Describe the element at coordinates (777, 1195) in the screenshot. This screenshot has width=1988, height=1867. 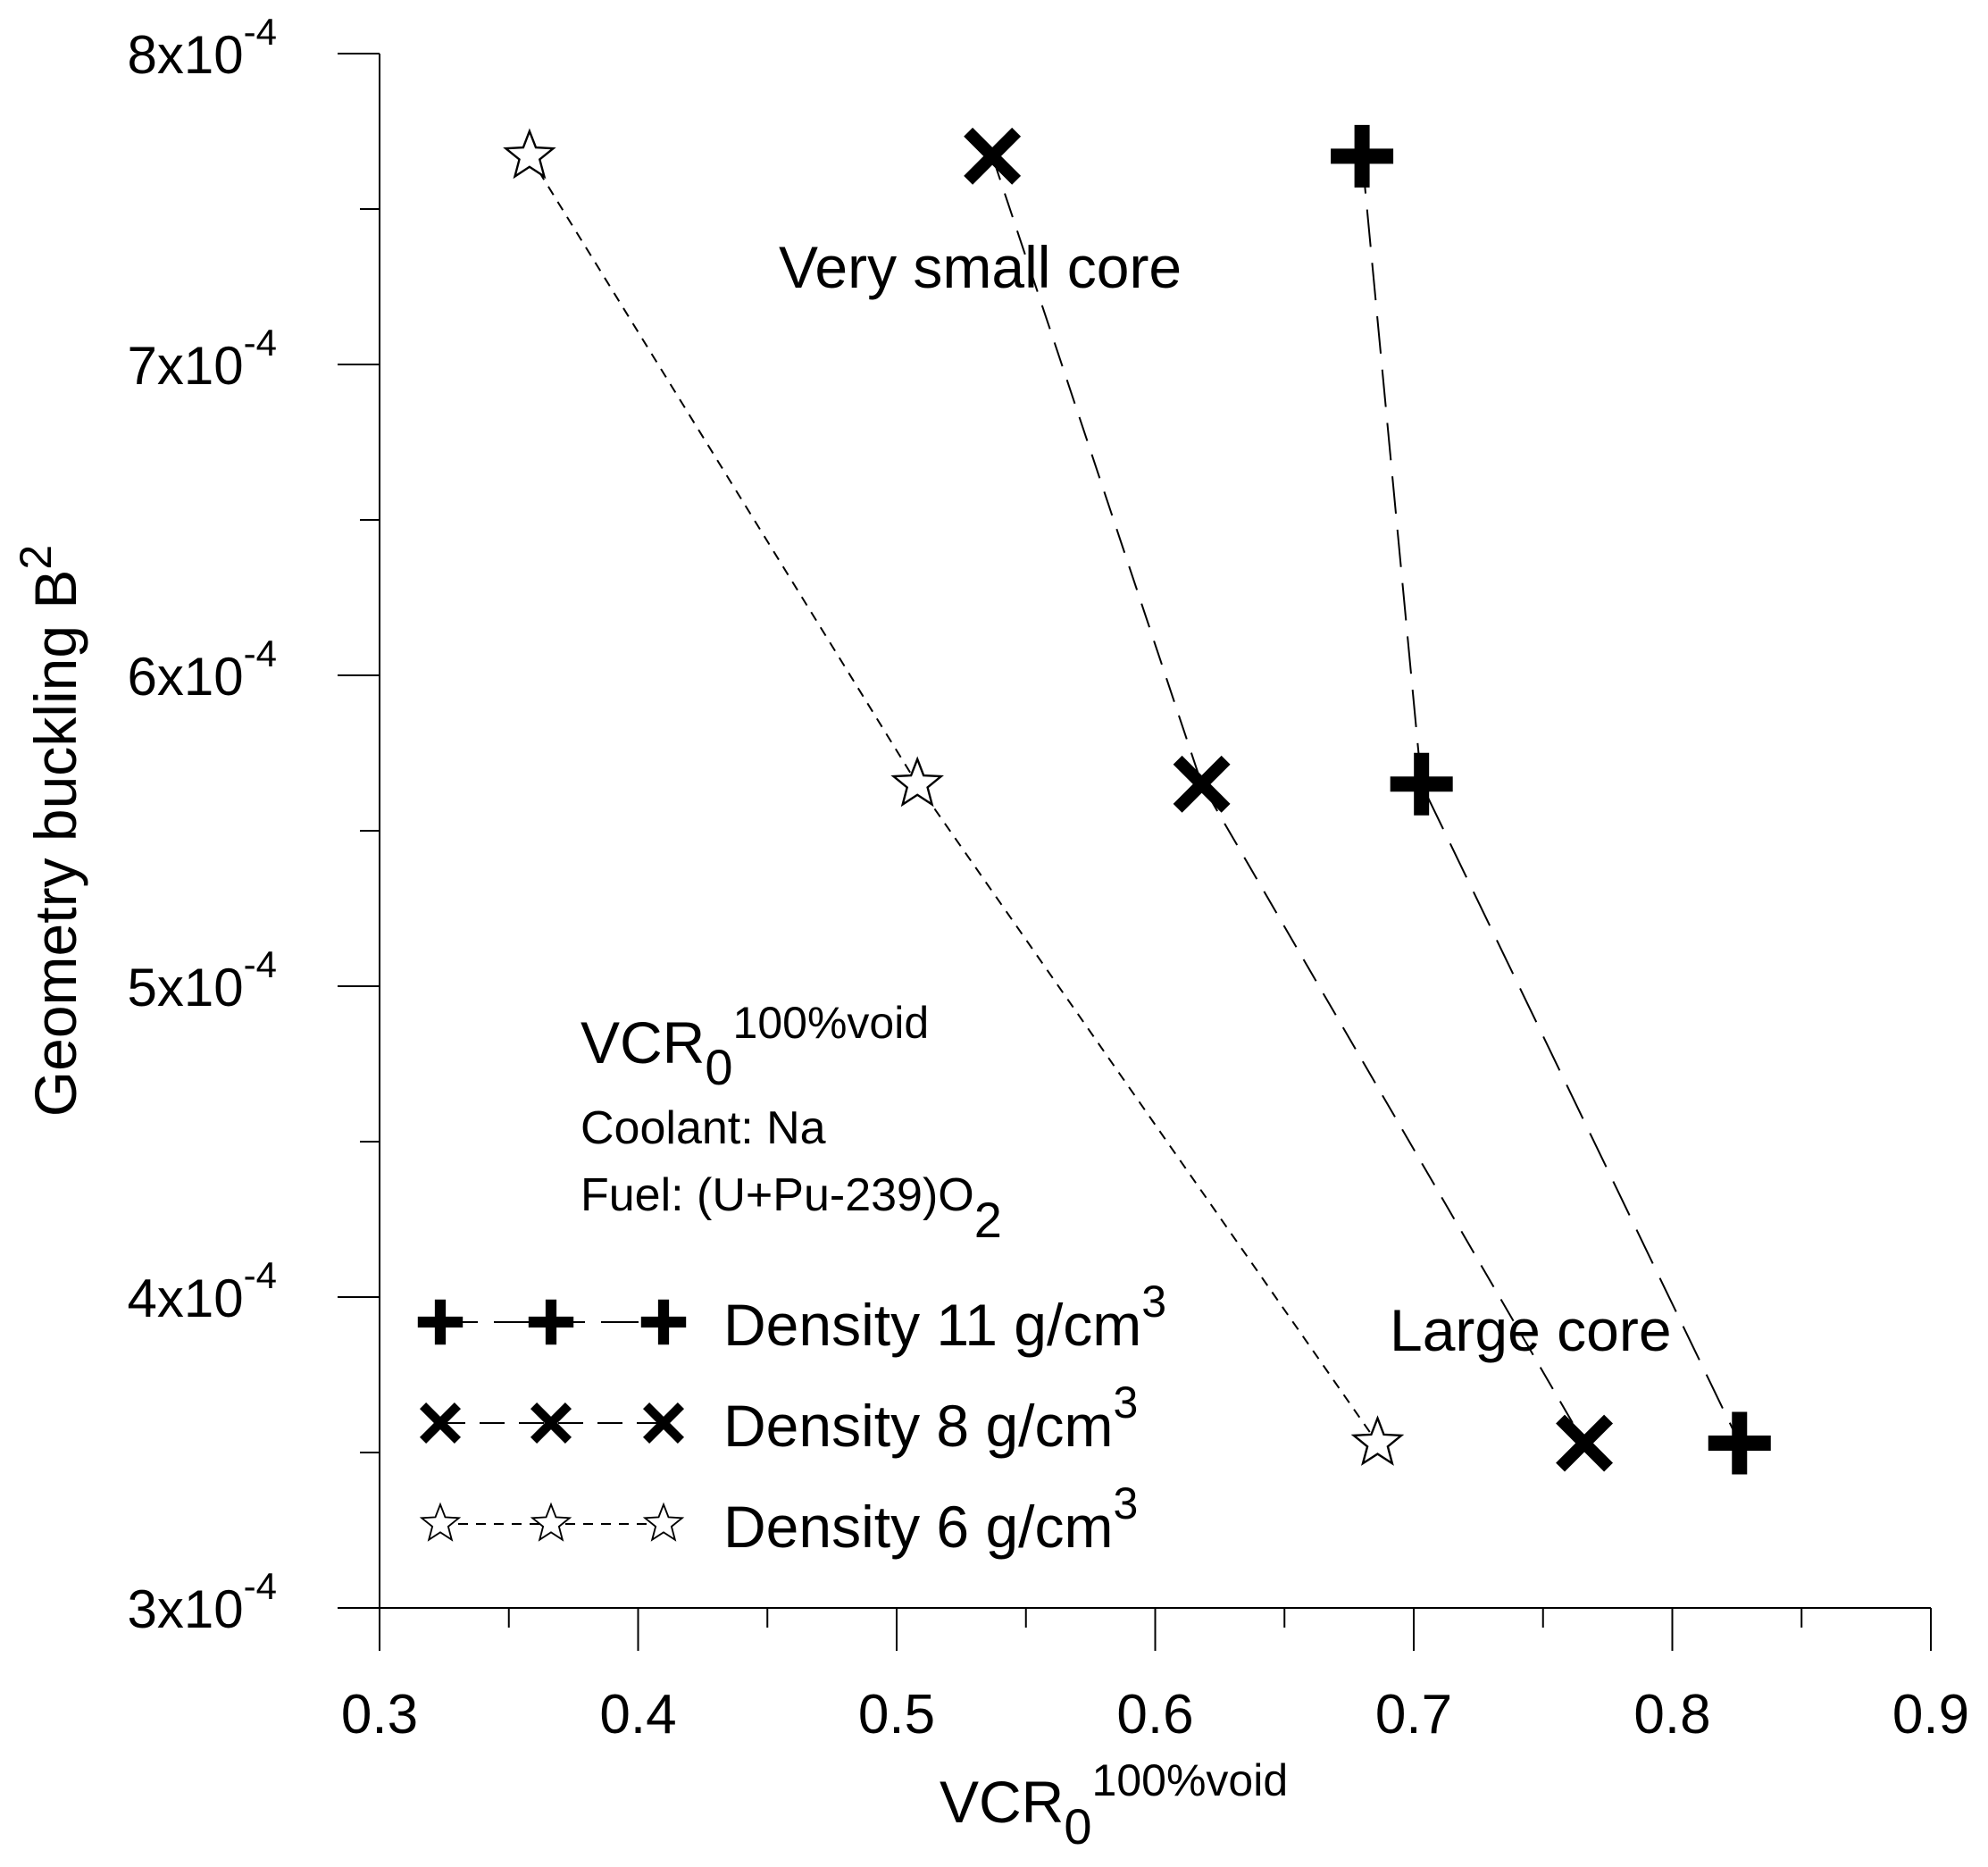
I see `info-fuel-main: Fuel: (U+Pu-239)O` at that location.